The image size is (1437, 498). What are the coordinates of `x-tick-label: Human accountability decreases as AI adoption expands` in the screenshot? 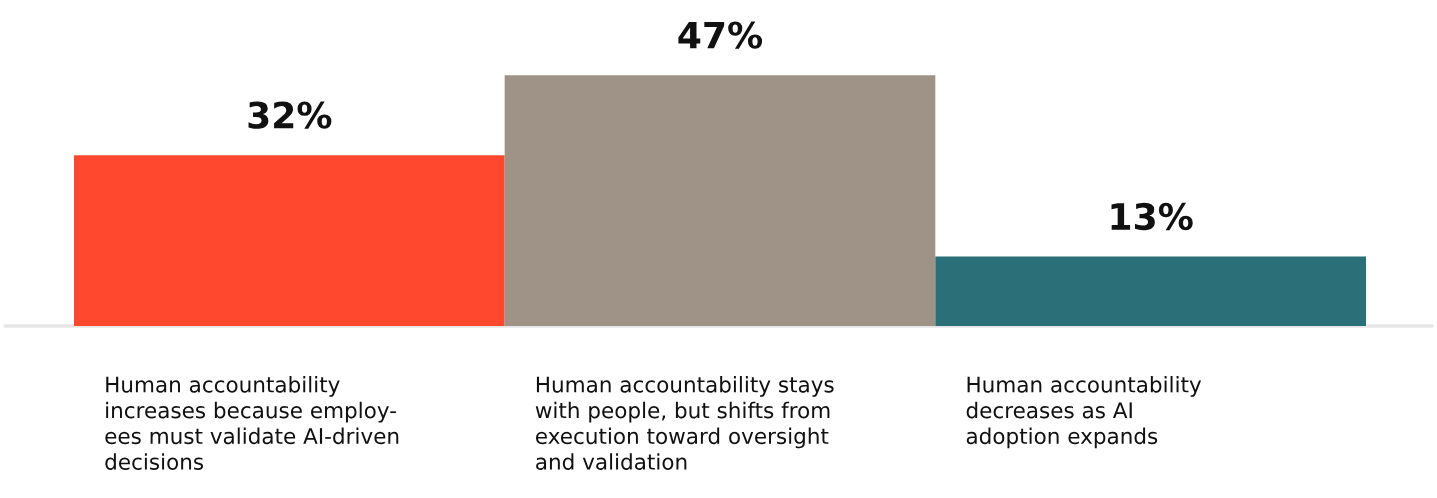 It's located at (1084, 412).